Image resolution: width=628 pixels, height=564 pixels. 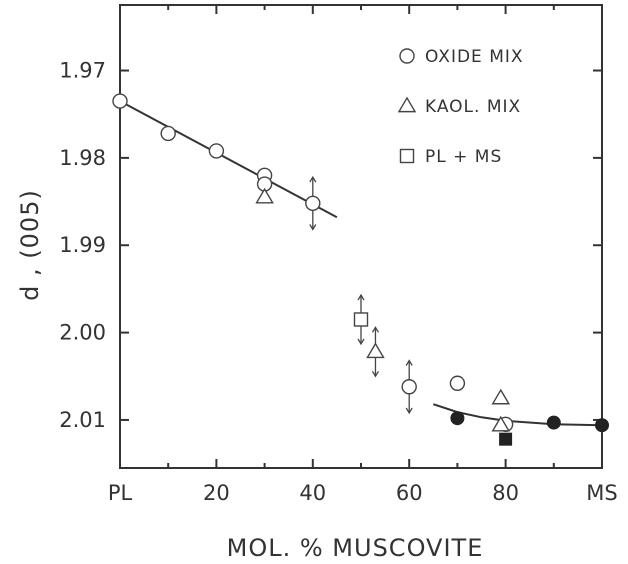 I want to click on x-axis-title: MOL. % MUSCOVITE, so click(x=355, y=548).